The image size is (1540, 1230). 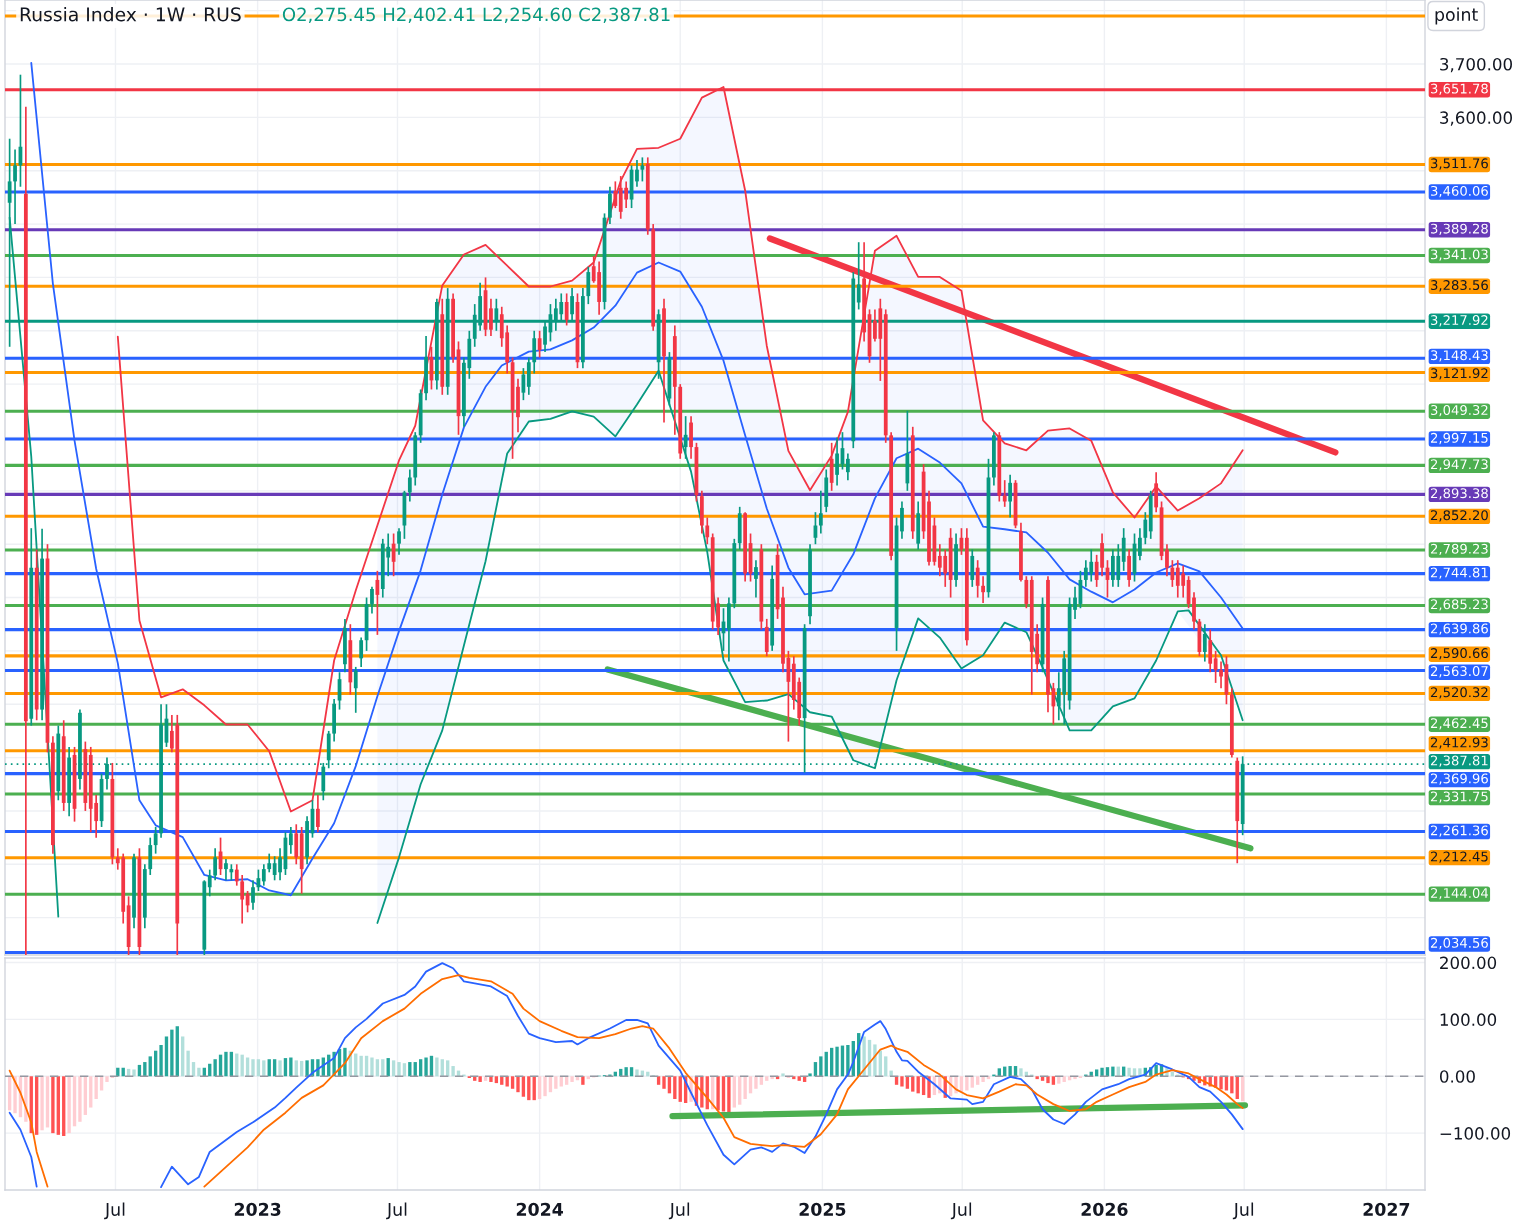 What do you see at coordinates (1475, 1133) in the screenshot?
I see `y-tick-label: −100.00` at bounding box center [1475, 1133].